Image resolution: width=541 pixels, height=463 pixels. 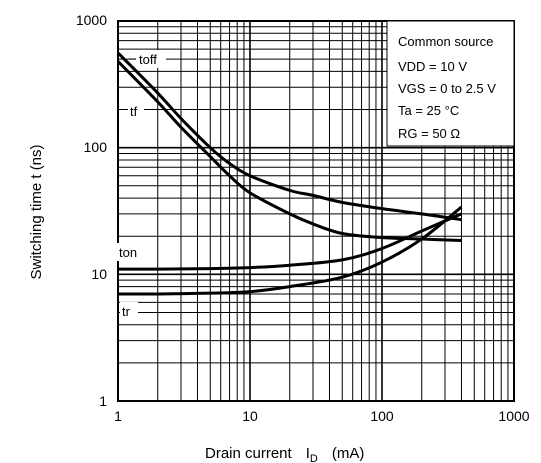 I want to click on series-label-ton: ton, so click(x=128, y=252).